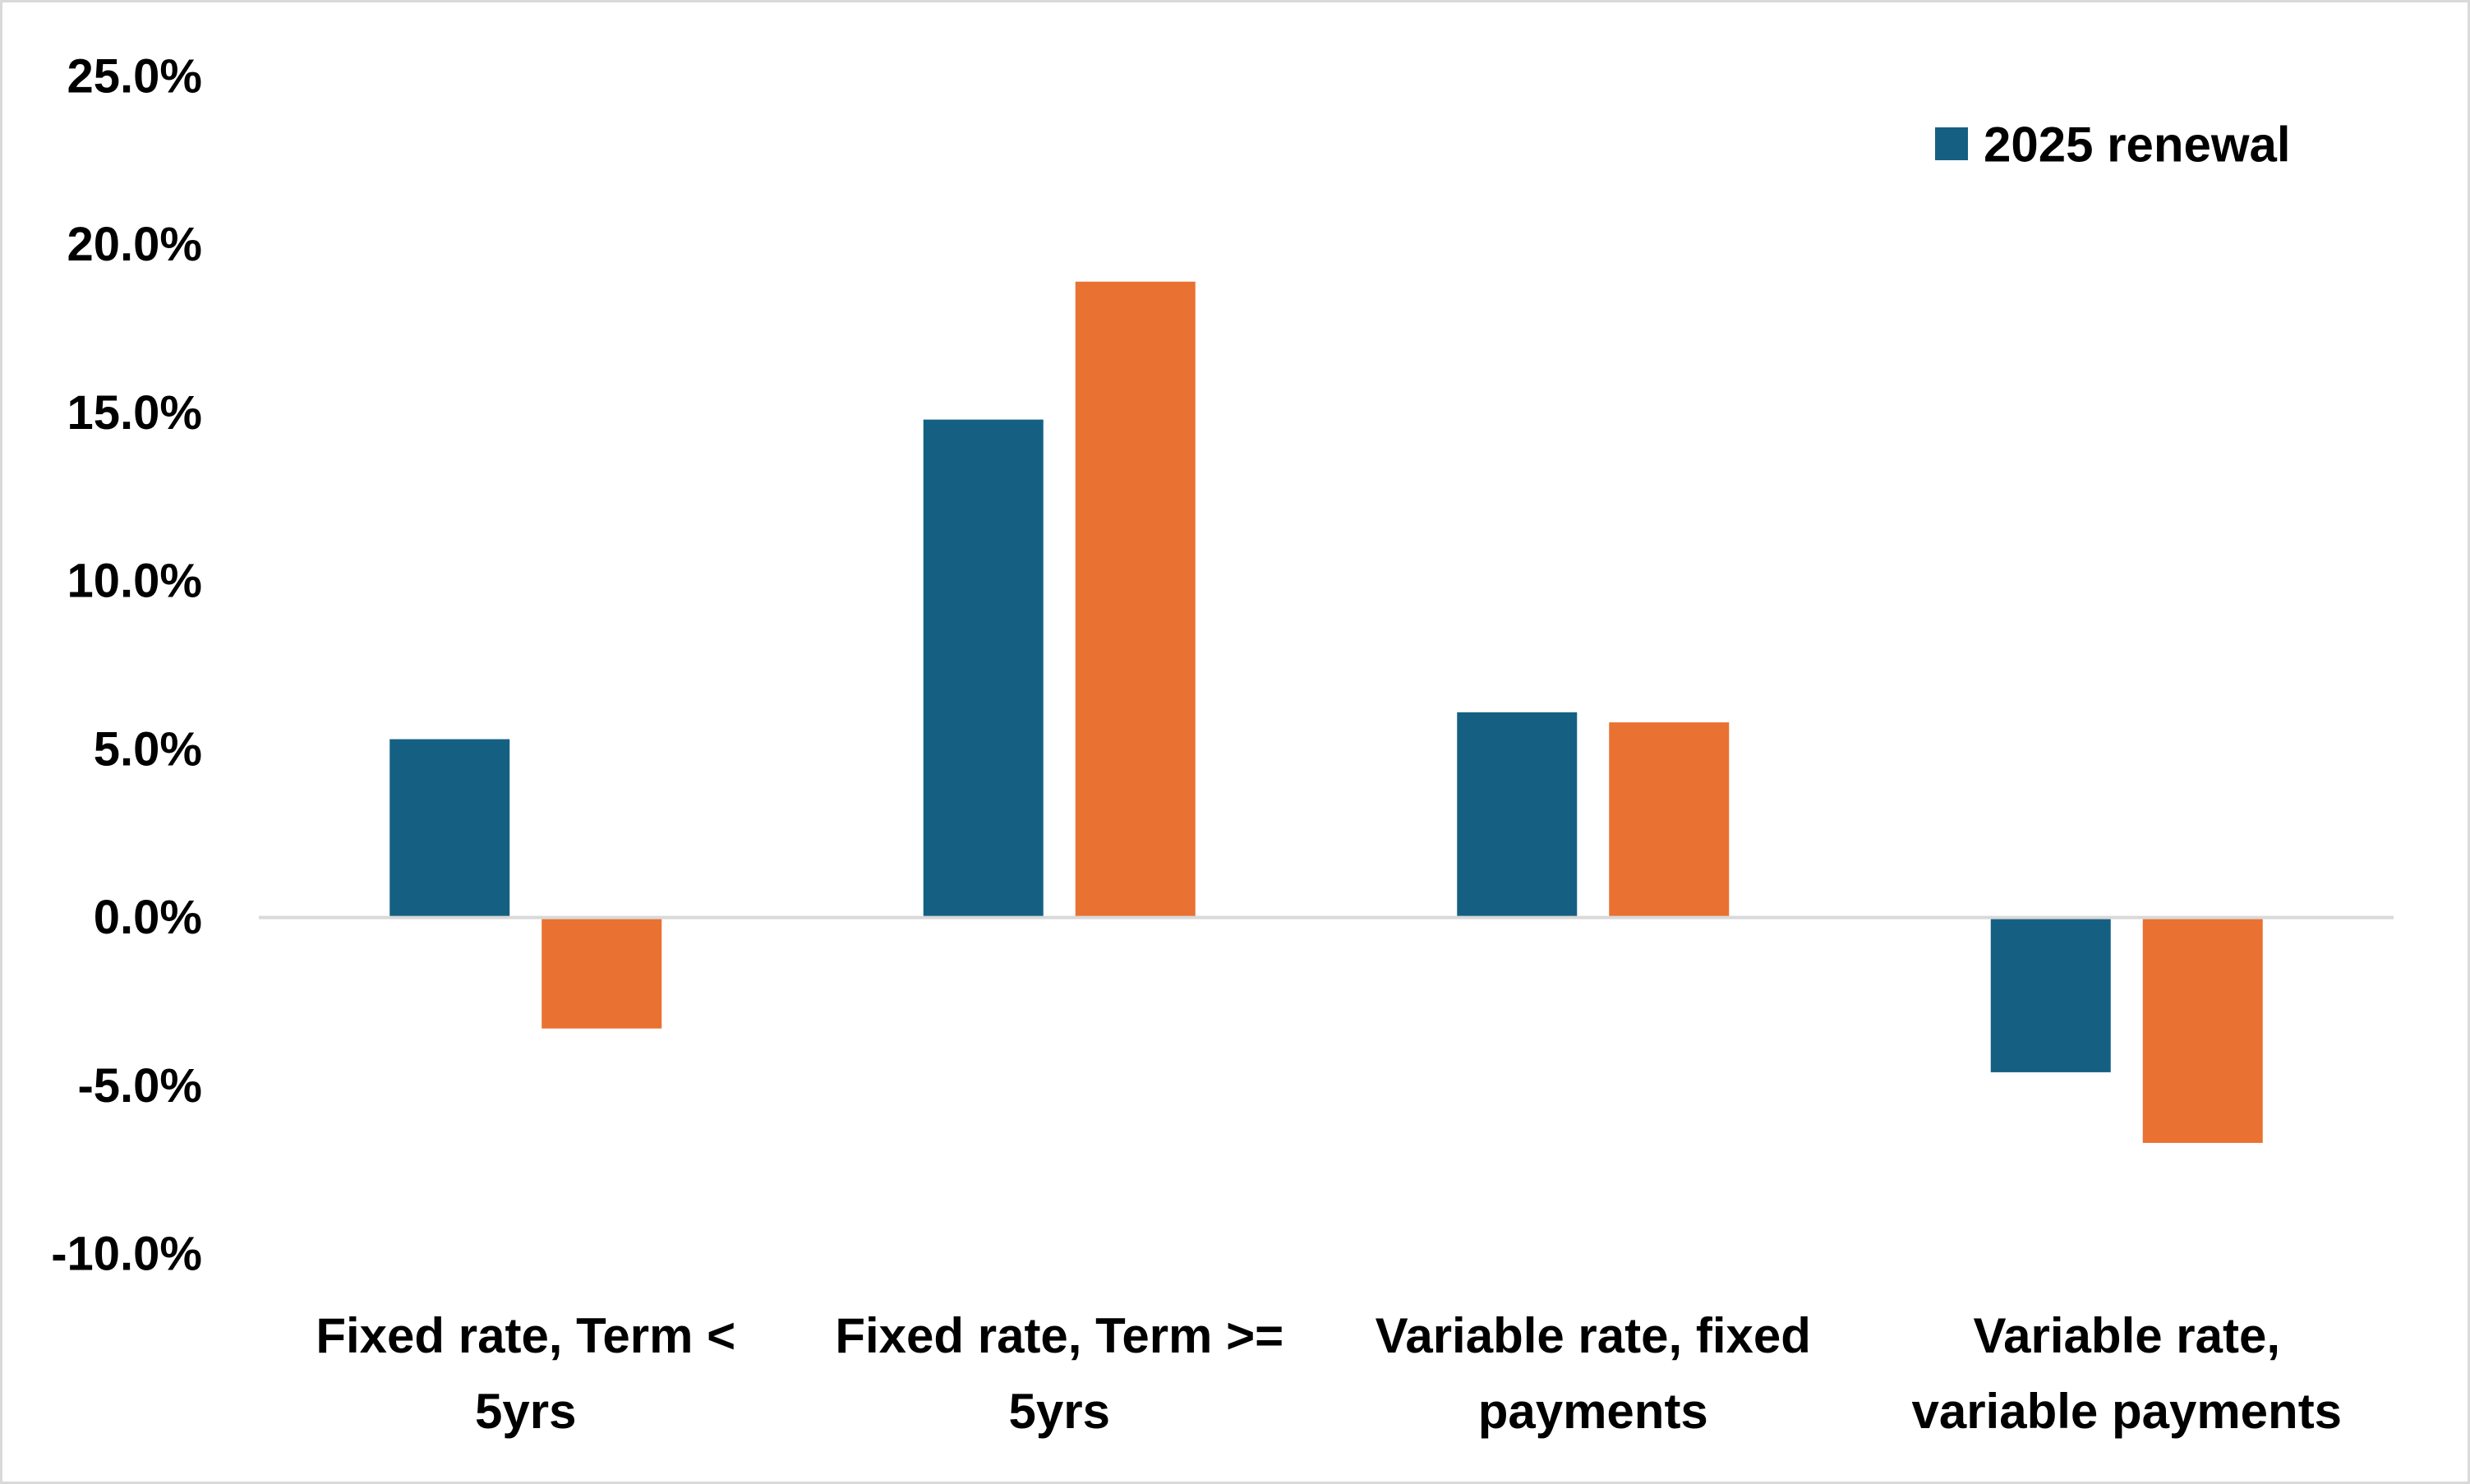  What do you see at coordinates (134, 582) in the screenshot?
I see `y-tick-label: 10.0%` at bounding box center [134, 582].